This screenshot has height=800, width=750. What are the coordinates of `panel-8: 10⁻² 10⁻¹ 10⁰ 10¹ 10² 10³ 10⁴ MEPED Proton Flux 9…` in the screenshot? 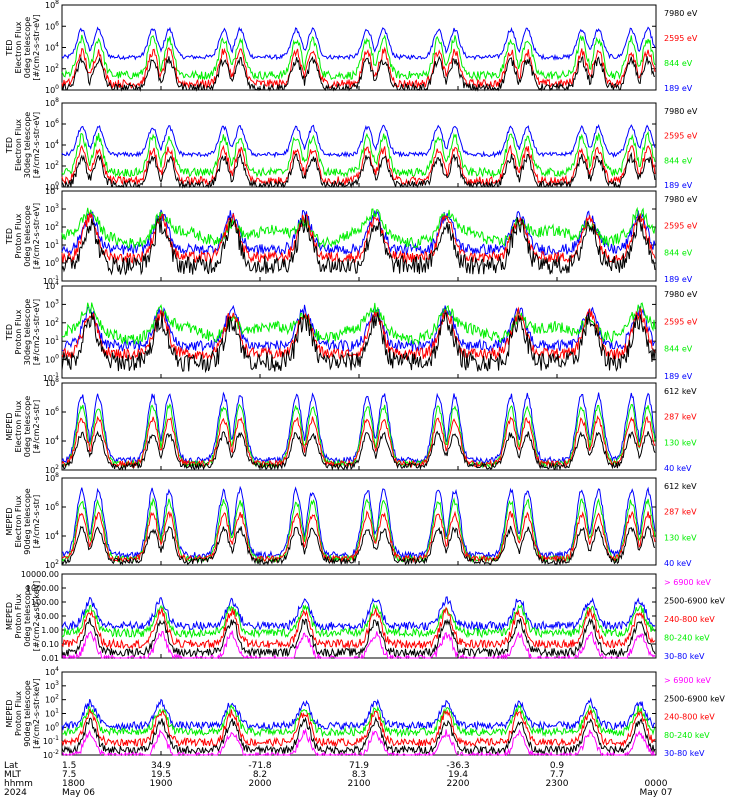 It's located at (365, 713).